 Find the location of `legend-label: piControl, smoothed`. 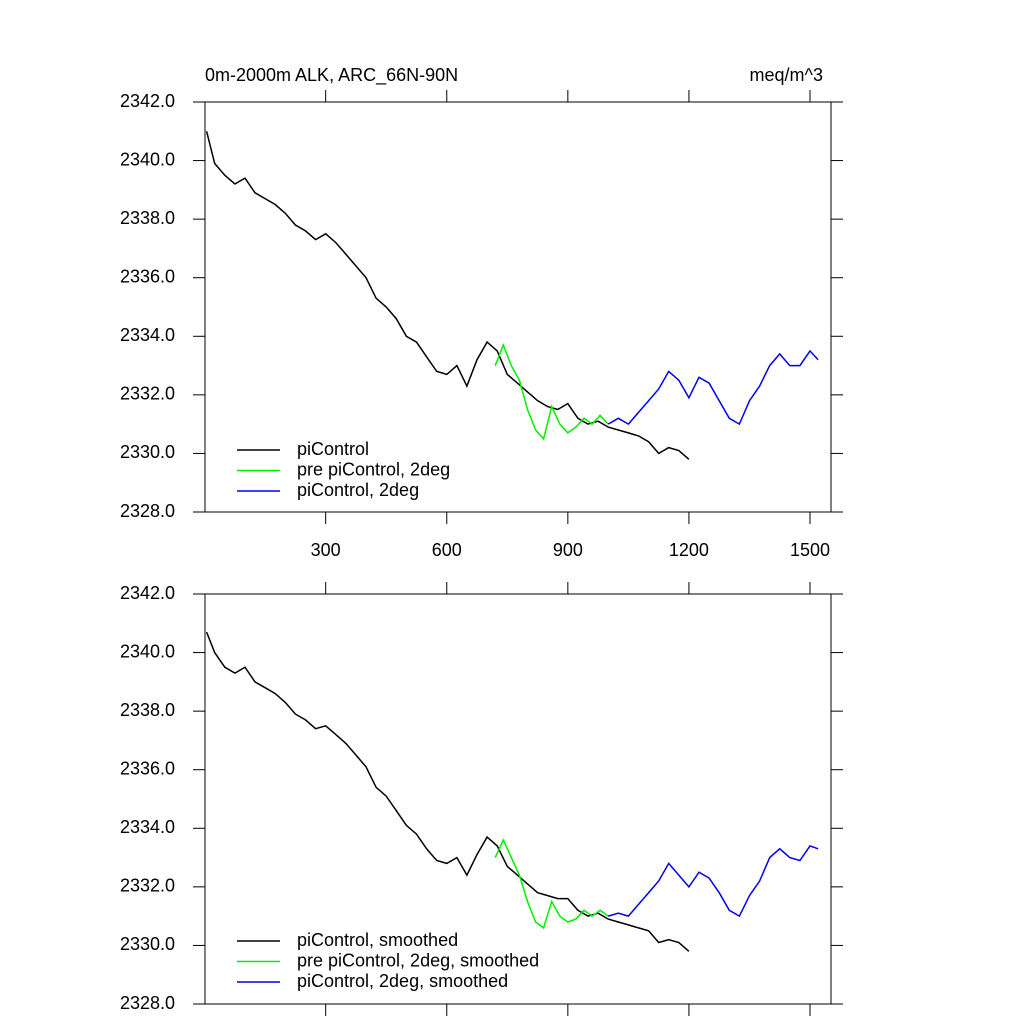

legend-label: piControl, smoothed is located at coordinates (377, 940).